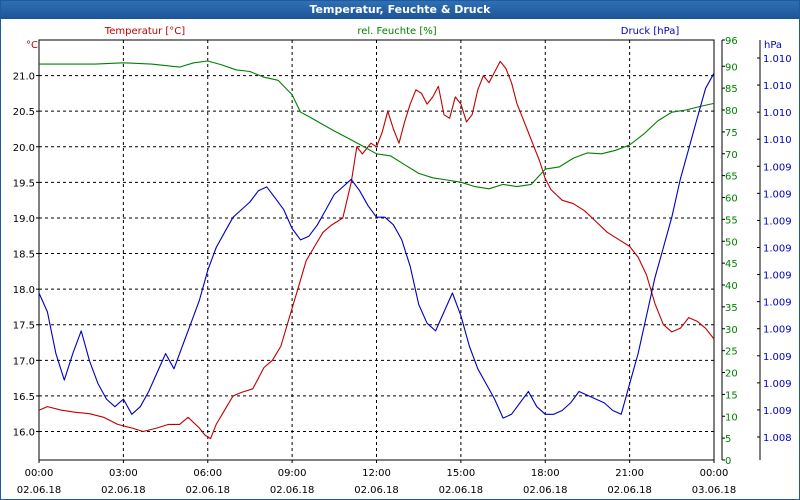 The width and height of the screenshot is (800, 500). I want to click on x-tick-time: 12:00, so click(376, 473).